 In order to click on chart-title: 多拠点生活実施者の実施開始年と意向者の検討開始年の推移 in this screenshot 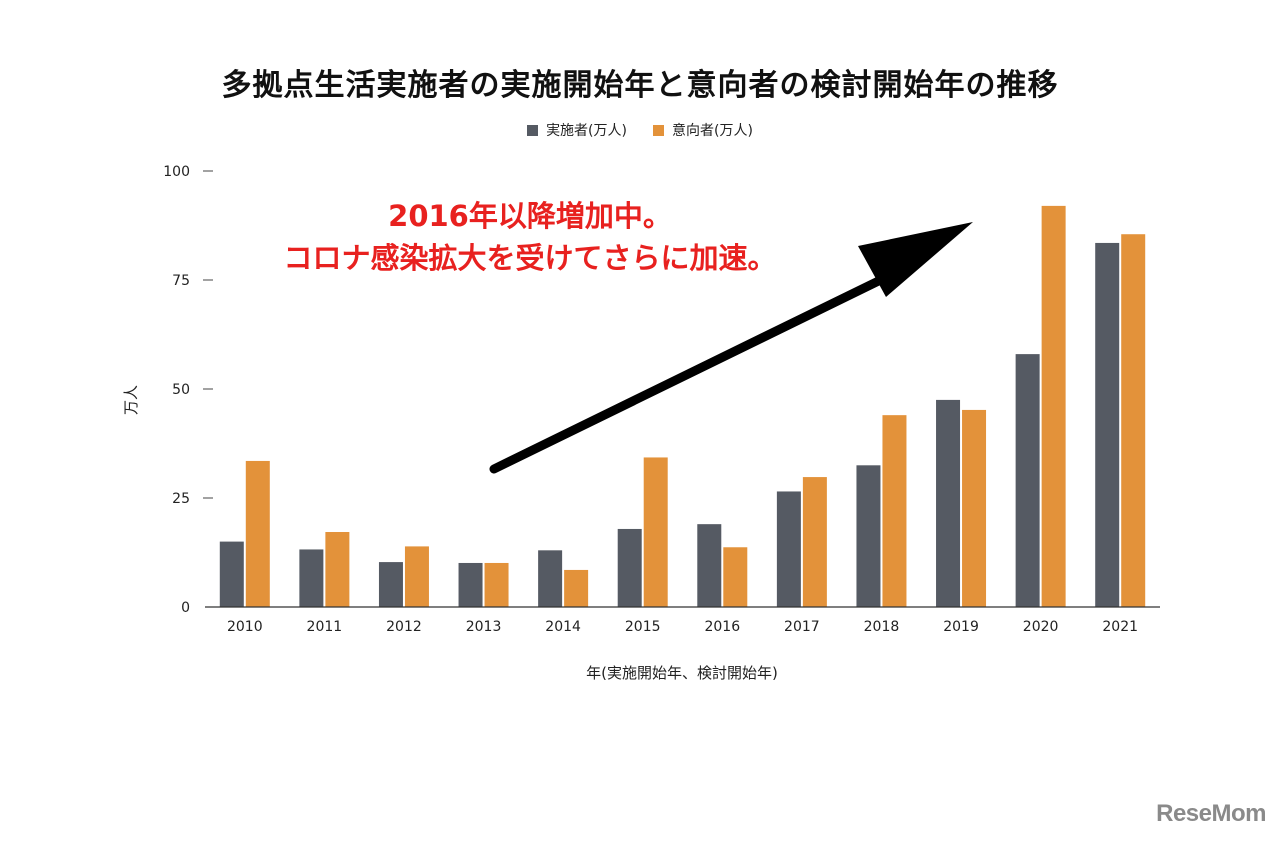, I will do `click(640, 85)`.